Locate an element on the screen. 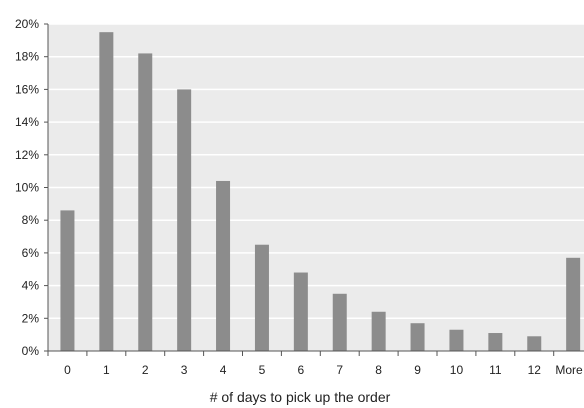  x-tick-label: 4 is located at coordinates (223, 370).